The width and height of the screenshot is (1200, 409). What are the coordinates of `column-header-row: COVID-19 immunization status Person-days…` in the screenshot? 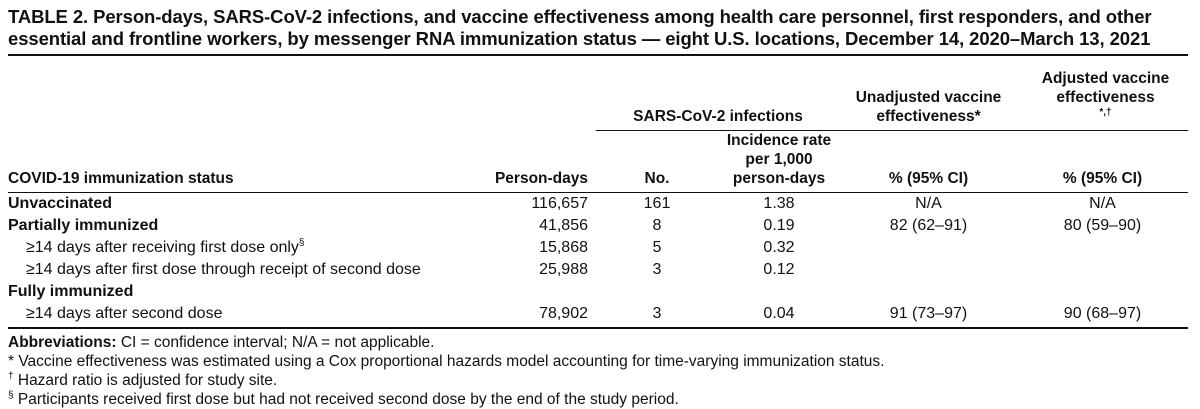 It's located at (598, 162).